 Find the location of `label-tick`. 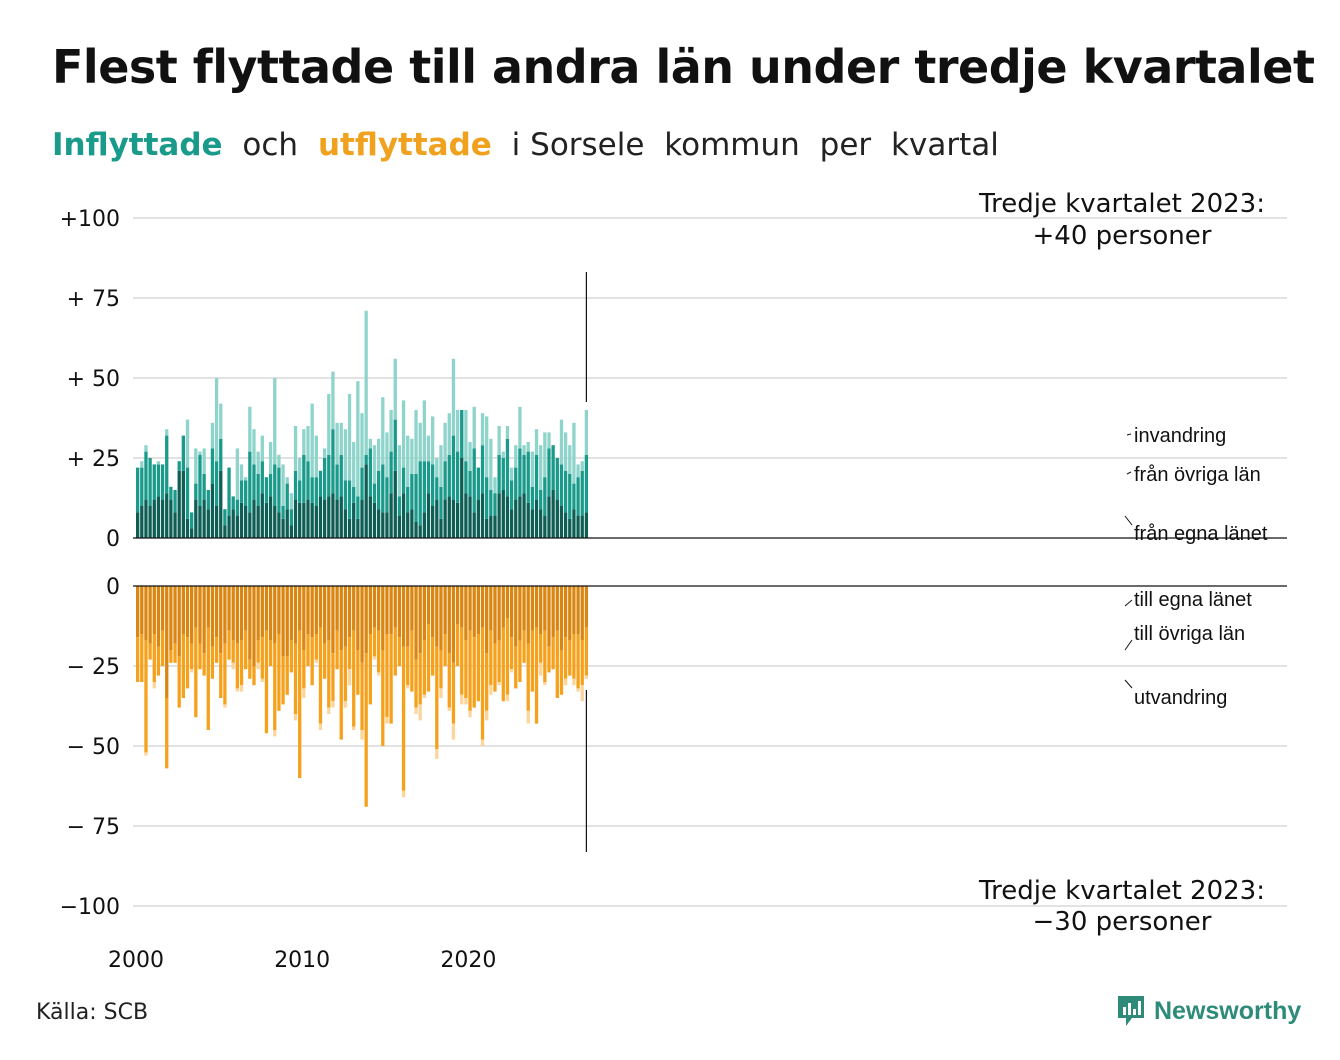

label-tick is located at coordinates (1128, 645).